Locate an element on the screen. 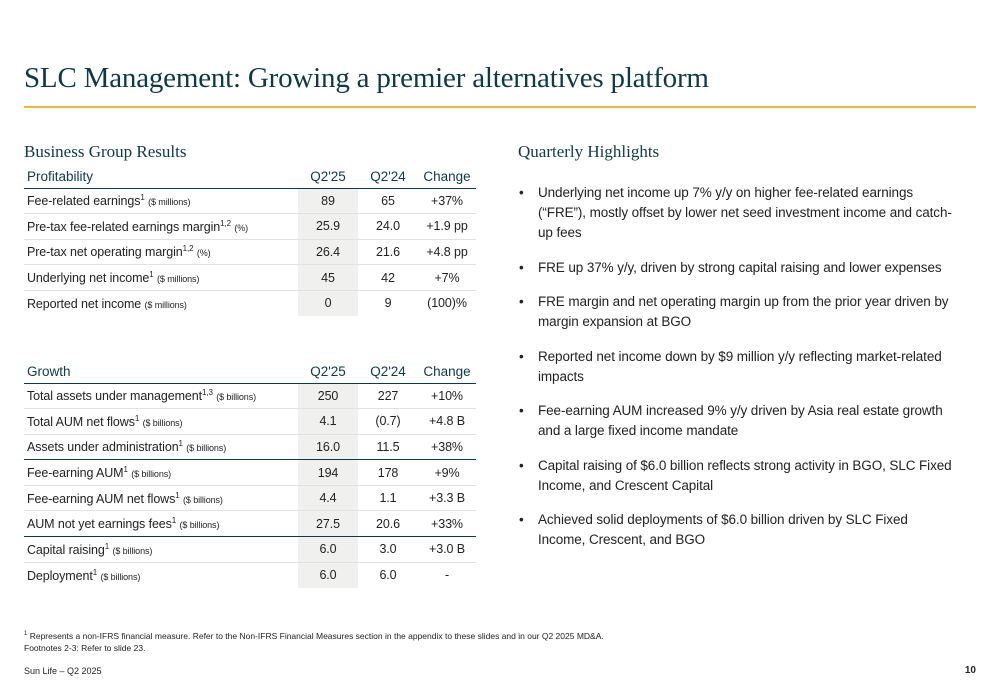 The image size is (1000, 685). row-value-prior: 9 is located at coordinates (388, 303).